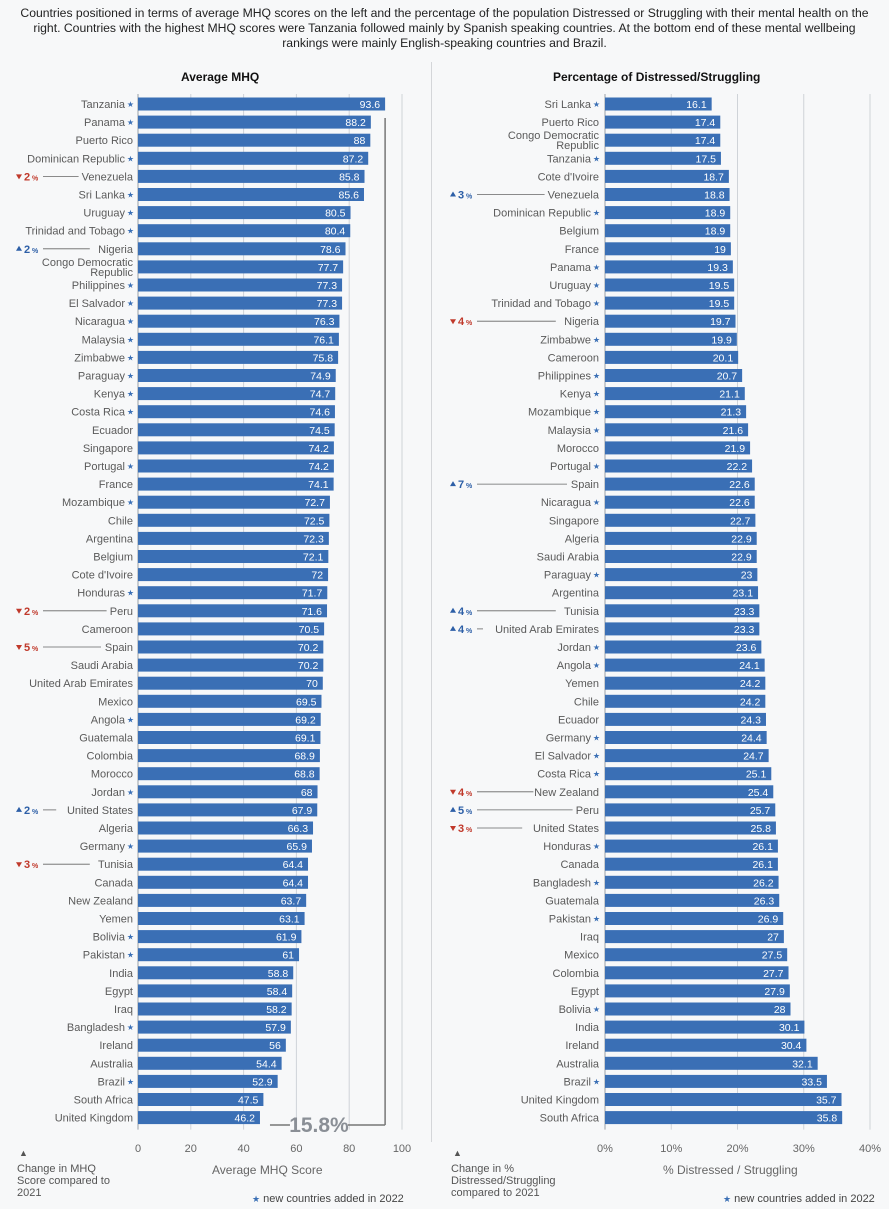 The image size is (889, 1209). Describe the element at coordinates (111, 1082) in the screenshot. I see `left-category-label: Brazil` at that location.